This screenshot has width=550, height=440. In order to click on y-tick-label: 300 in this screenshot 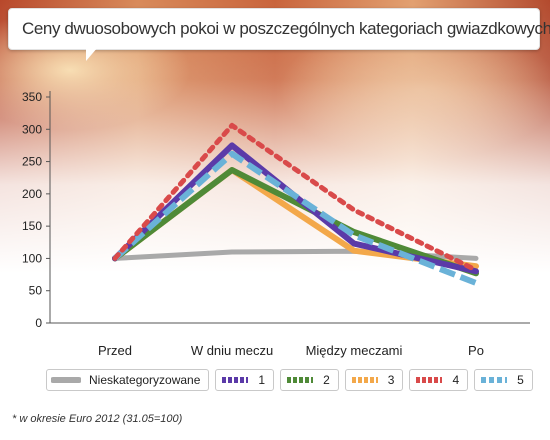, I will do `click(32, 129)`.